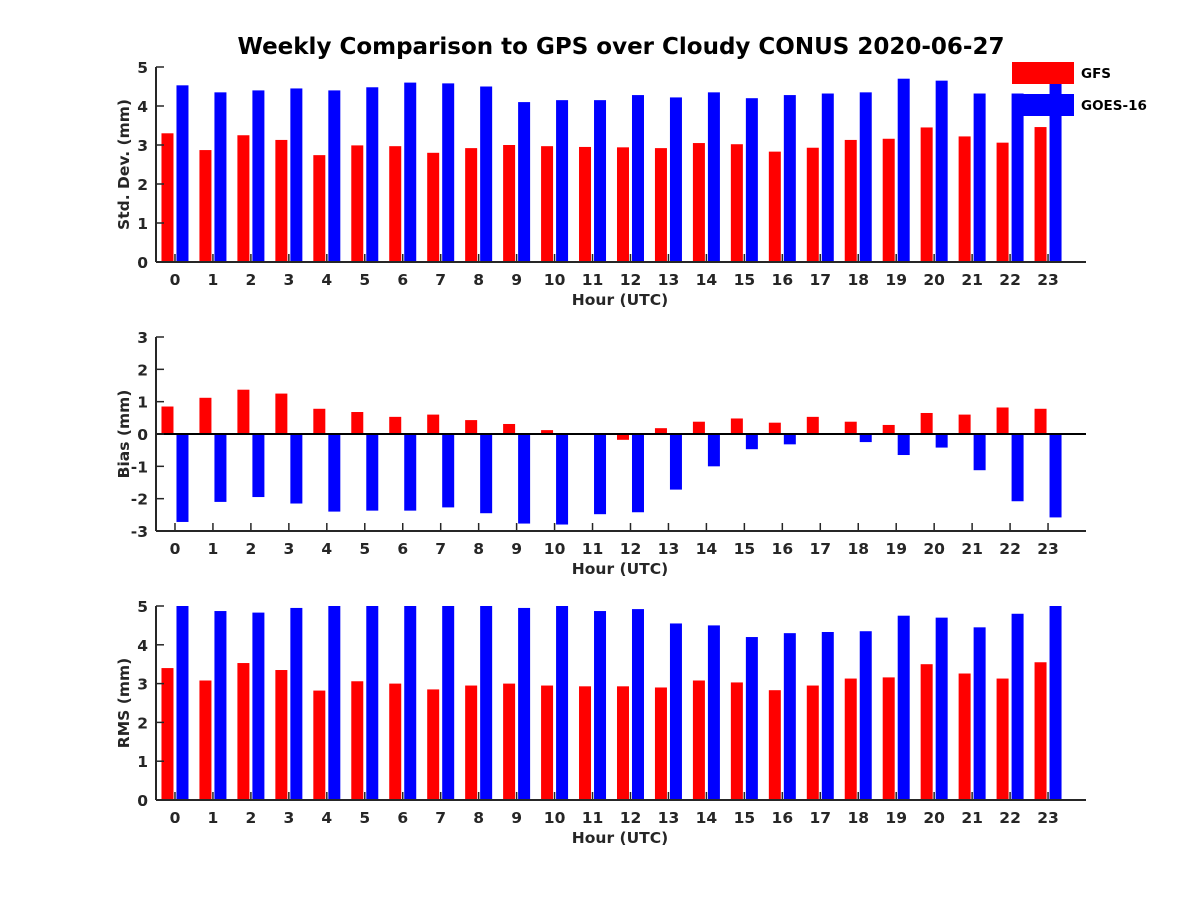 Image resolution: width=1200 pixels, height=905 pixels. I want to click on x-tick-label: 0, so click(175, 280).